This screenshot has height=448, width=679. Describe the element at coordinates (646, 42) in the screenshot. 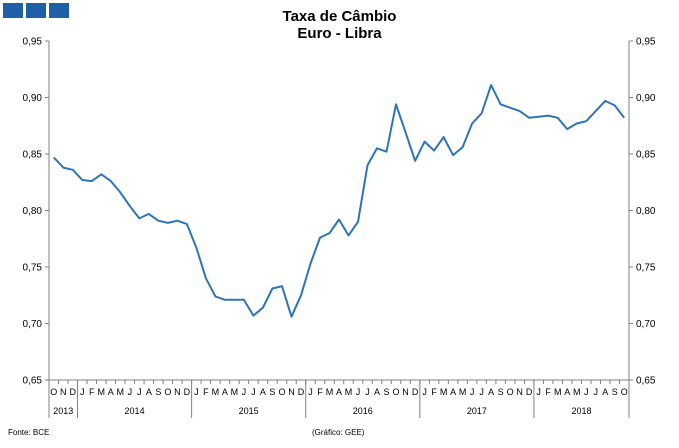

I see `y-tick-label-right: 0,95` at that location.